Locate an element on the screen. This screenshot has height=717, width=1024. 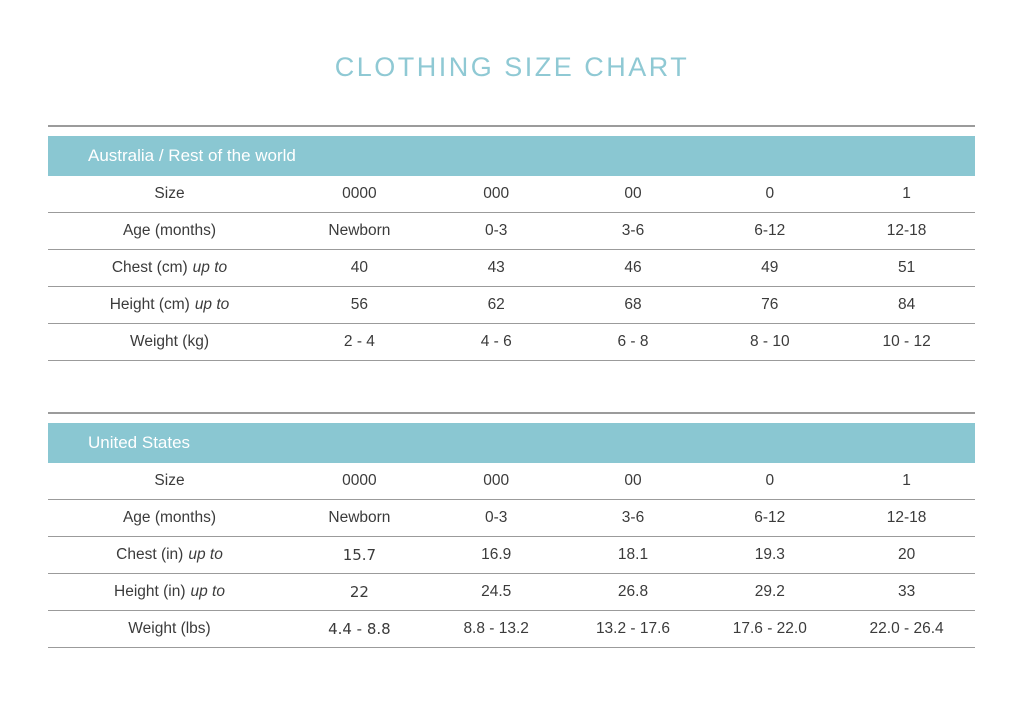
table-cell: 56 is located at coordinates (359, 305).